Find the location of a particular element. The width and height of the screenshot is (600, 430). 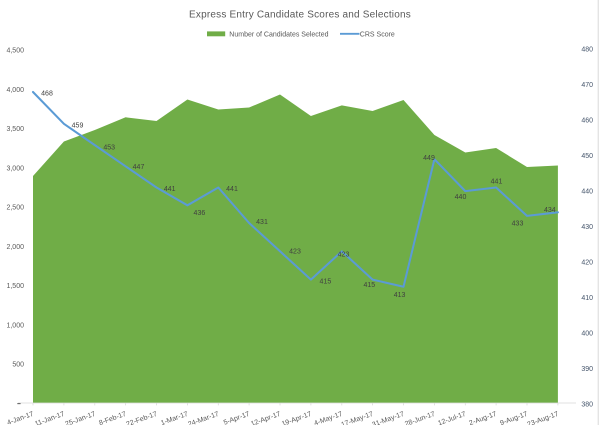

svg-text: 2,500 is located at coordinates (15, 208).